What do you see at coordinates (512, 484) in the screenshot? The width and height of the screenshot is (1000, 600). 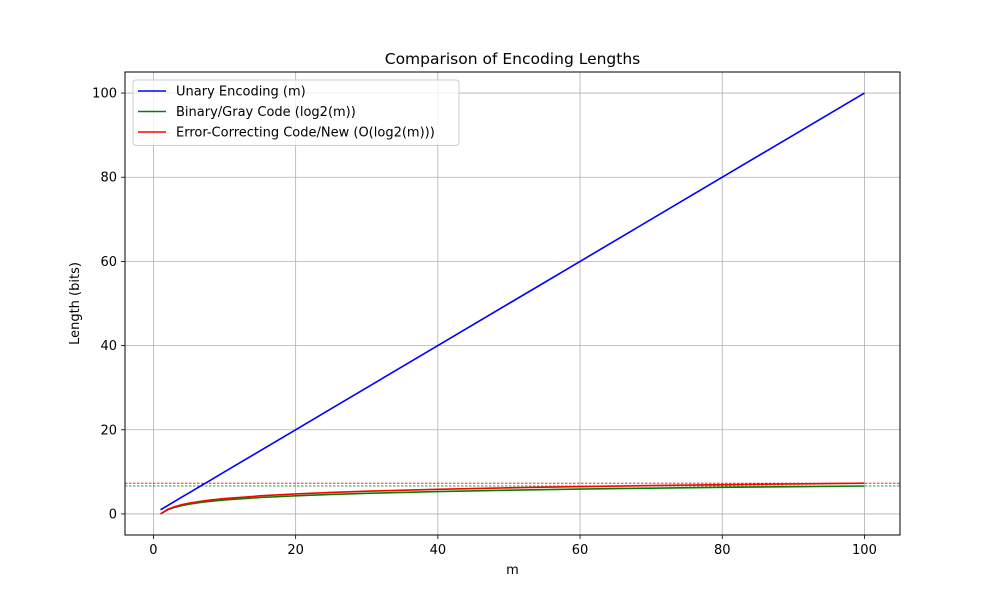 I see `reference-lines` at bounding box center [512, 484].